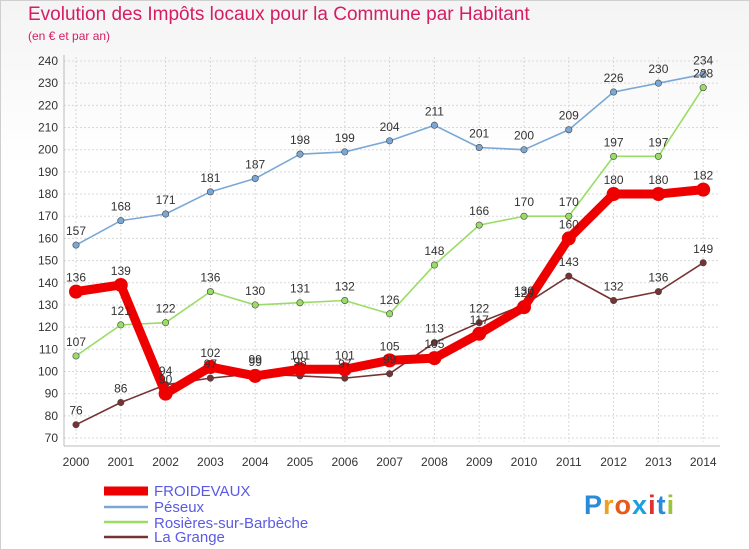 Image resolution: width=750 pixels, height=550 pixels. Describe the element at coordinates (345, 287) in the screenshot. I see `data-label-rosieres-sur-barbeche-2006: 132` at that location.